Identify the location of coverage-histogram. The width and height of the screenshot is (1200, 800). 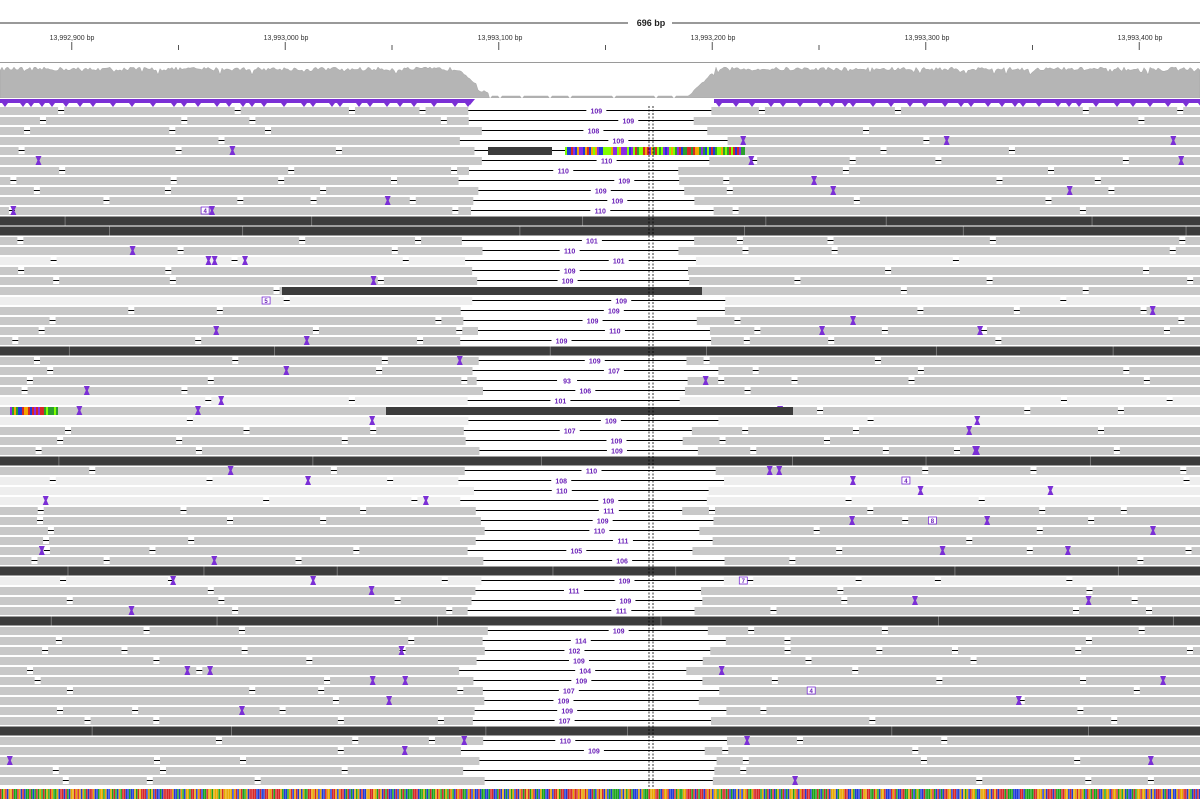
(600, 82).